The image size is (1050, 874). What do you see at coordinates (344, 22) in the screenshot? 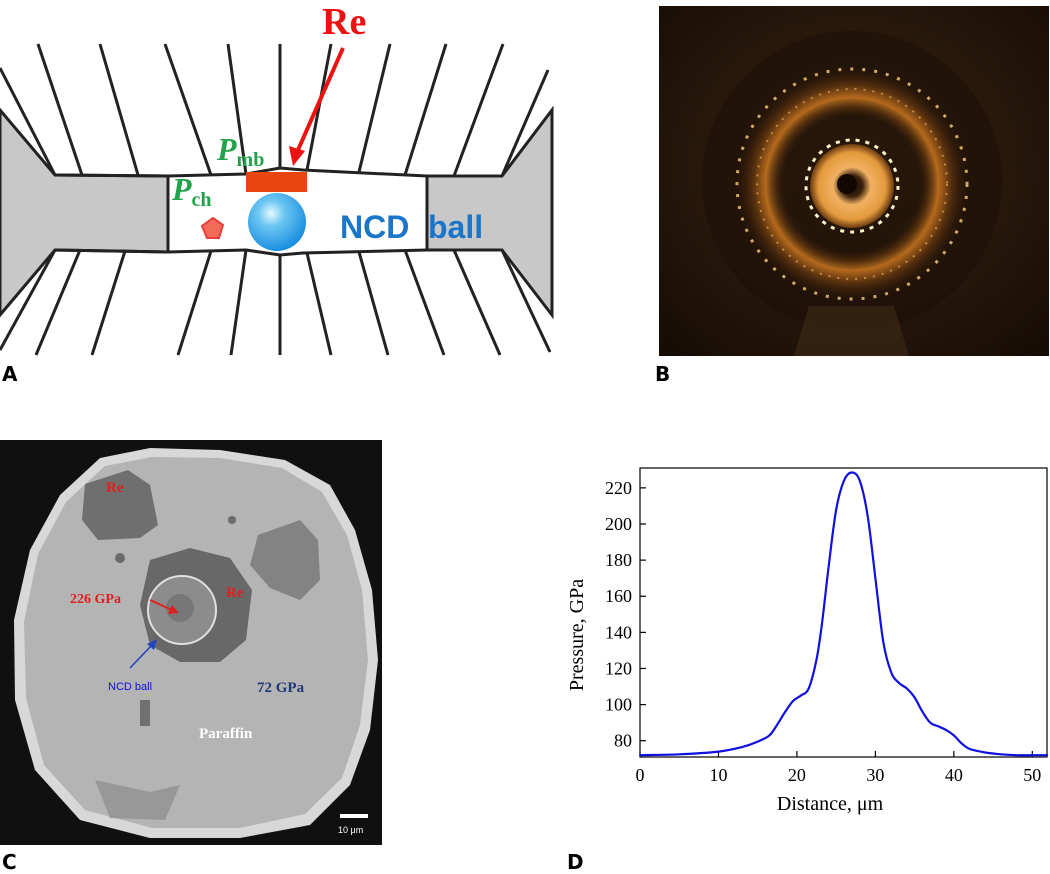
I see `re-label: Re` at bounding box center [344, 22].